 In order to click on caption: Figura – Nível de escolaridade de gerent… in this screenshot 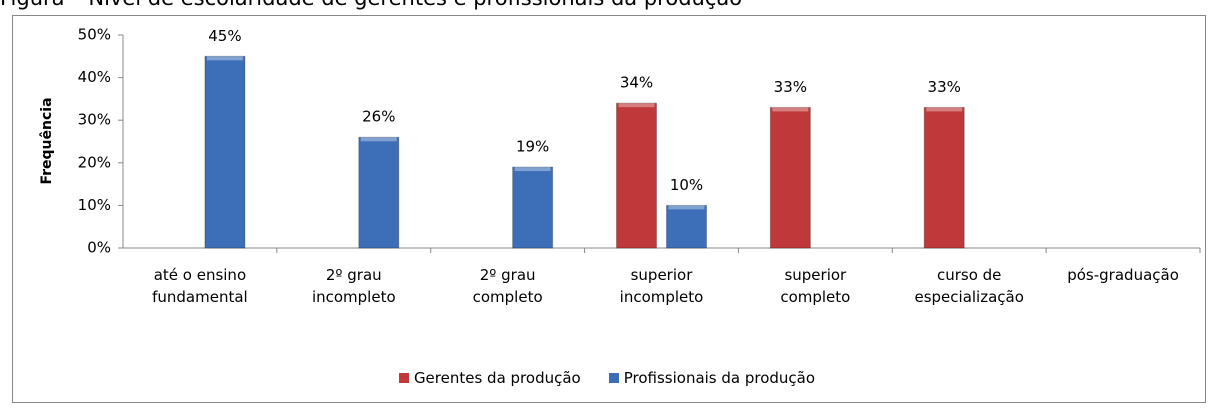, I will do `click(371, 5)`.